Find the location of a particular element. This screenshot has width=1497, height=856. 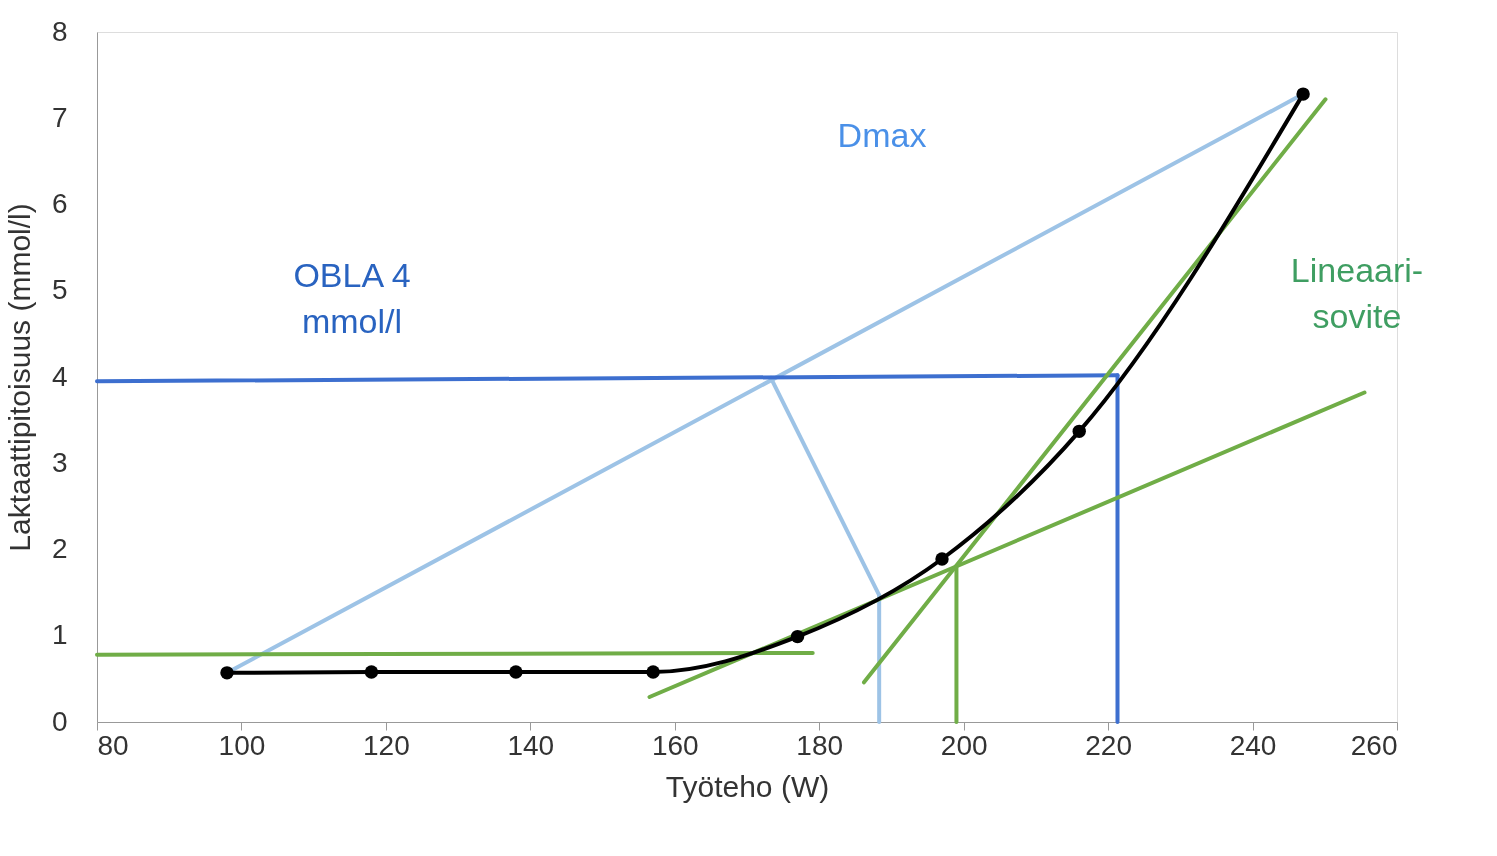

x-tick-label: 180 is located at coordinates (820, 745).